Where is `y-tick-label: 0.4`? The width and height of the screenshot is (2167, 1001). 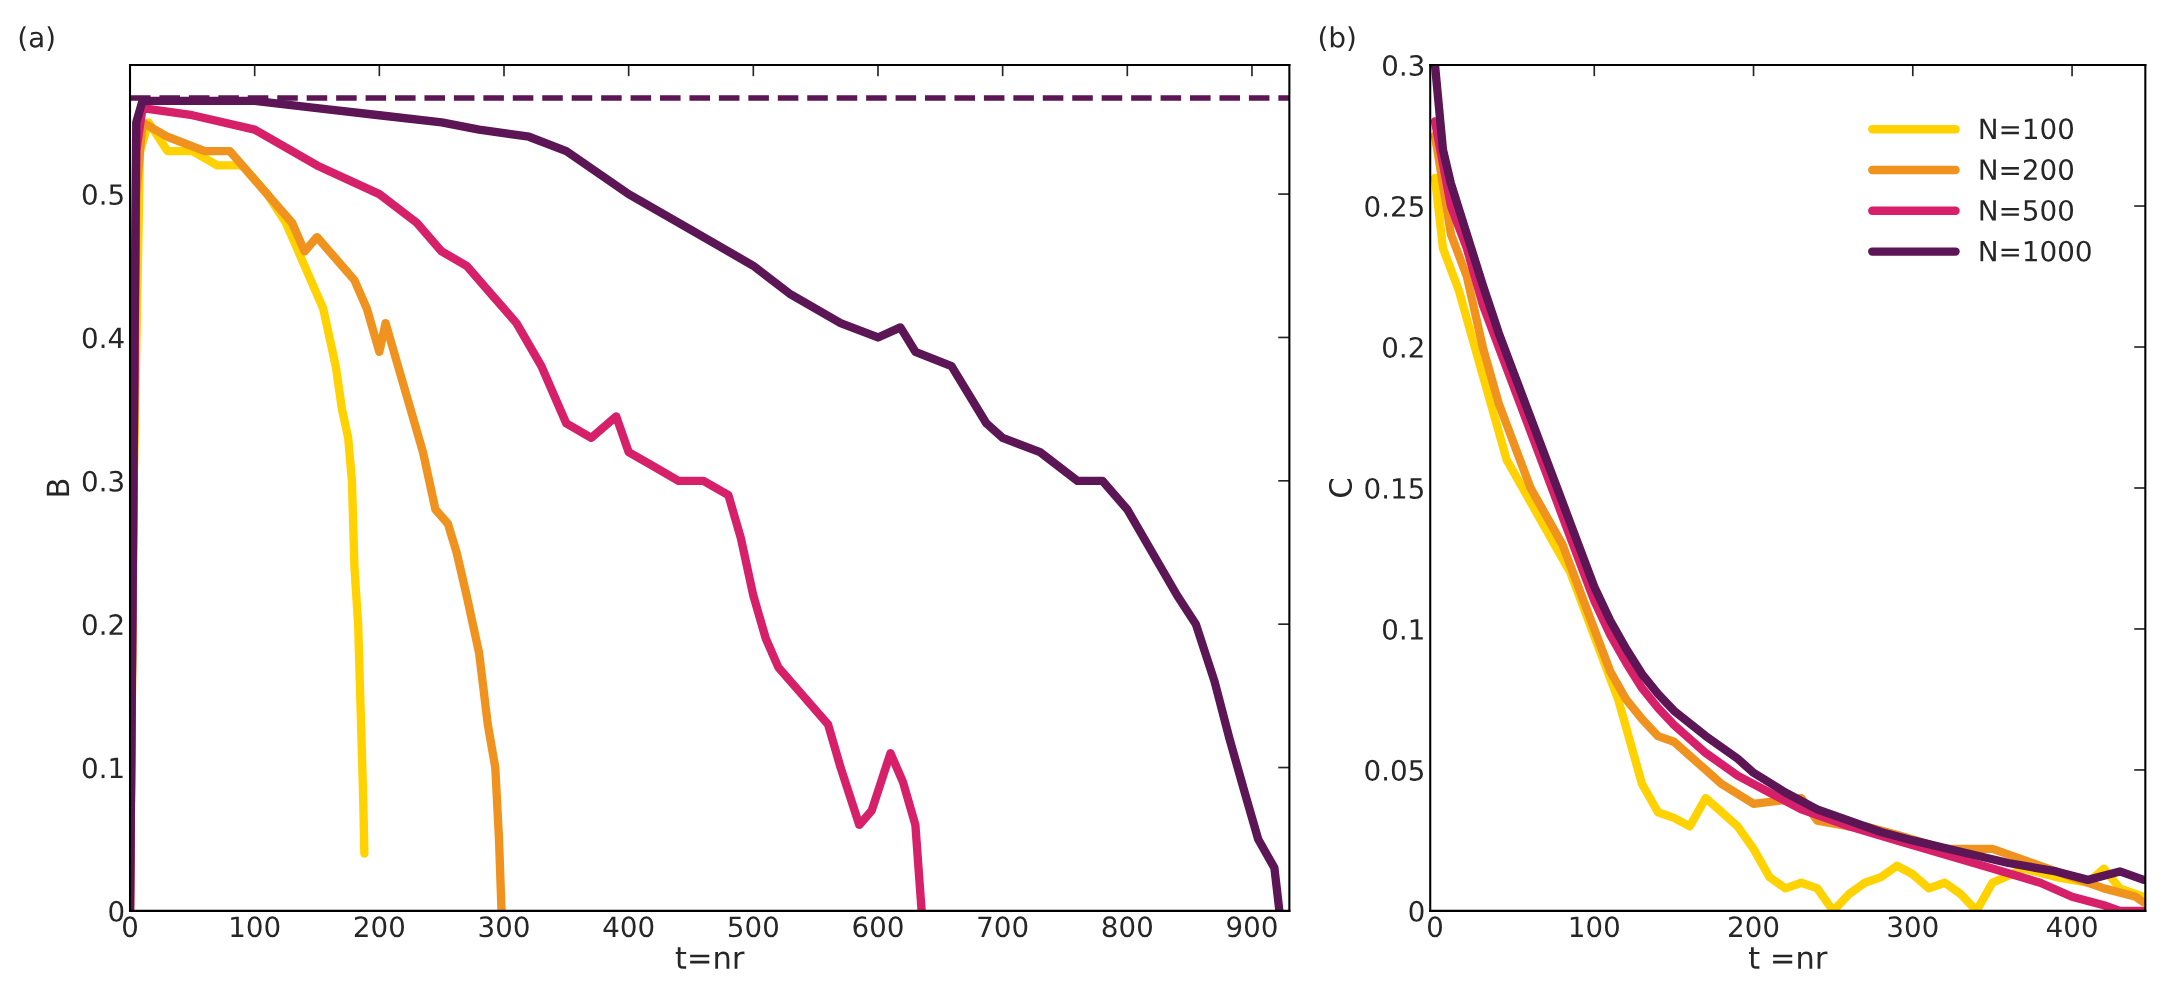
y-tick-label: 0.4 is located at coordinates (103, 338).